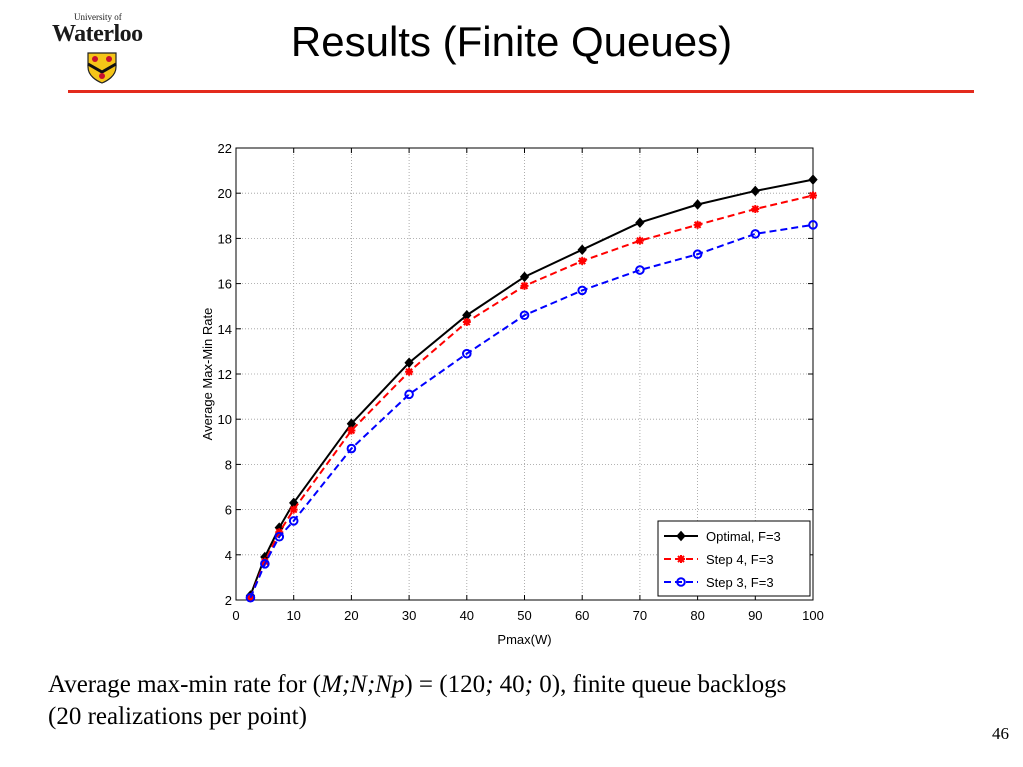  I want to click on caption-sep1: ;, so click(489, 684).